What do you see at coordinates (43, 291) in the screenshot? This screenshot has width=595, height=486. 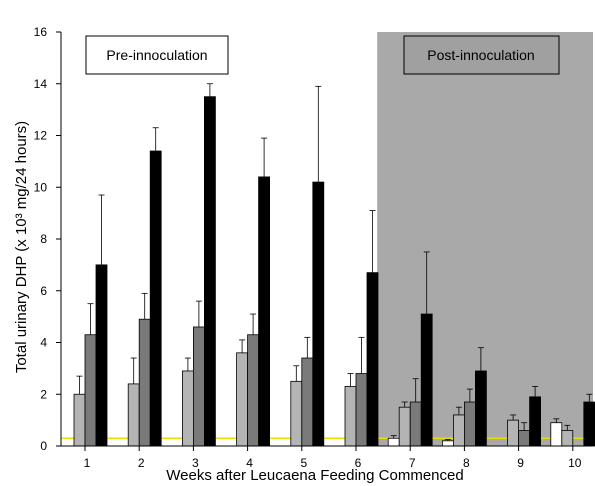 I see `y-tick-label: 6` at bounding box center [43, 291].